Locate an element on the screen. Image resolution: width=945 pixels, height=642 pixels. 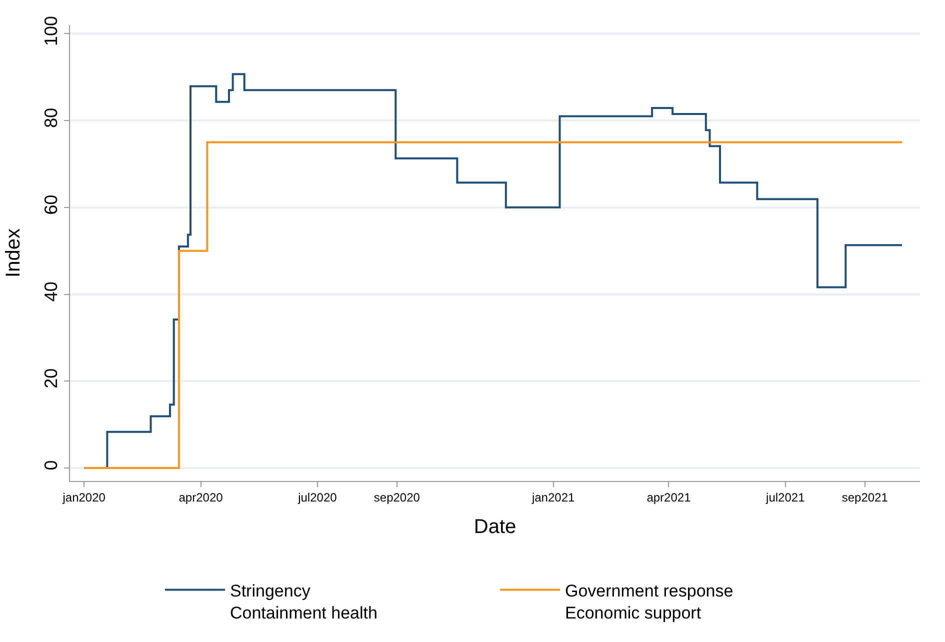
x-tick-label: apr2020 is located at coordinates (201, 497).